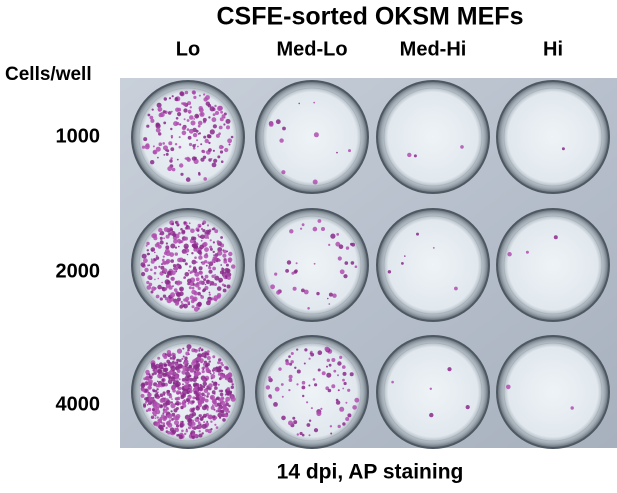 This screenshot has height=493, width=617. What do you see at coordinates (312, 137) in the screenshot?
I see `well` at bounding box center [312, 137].